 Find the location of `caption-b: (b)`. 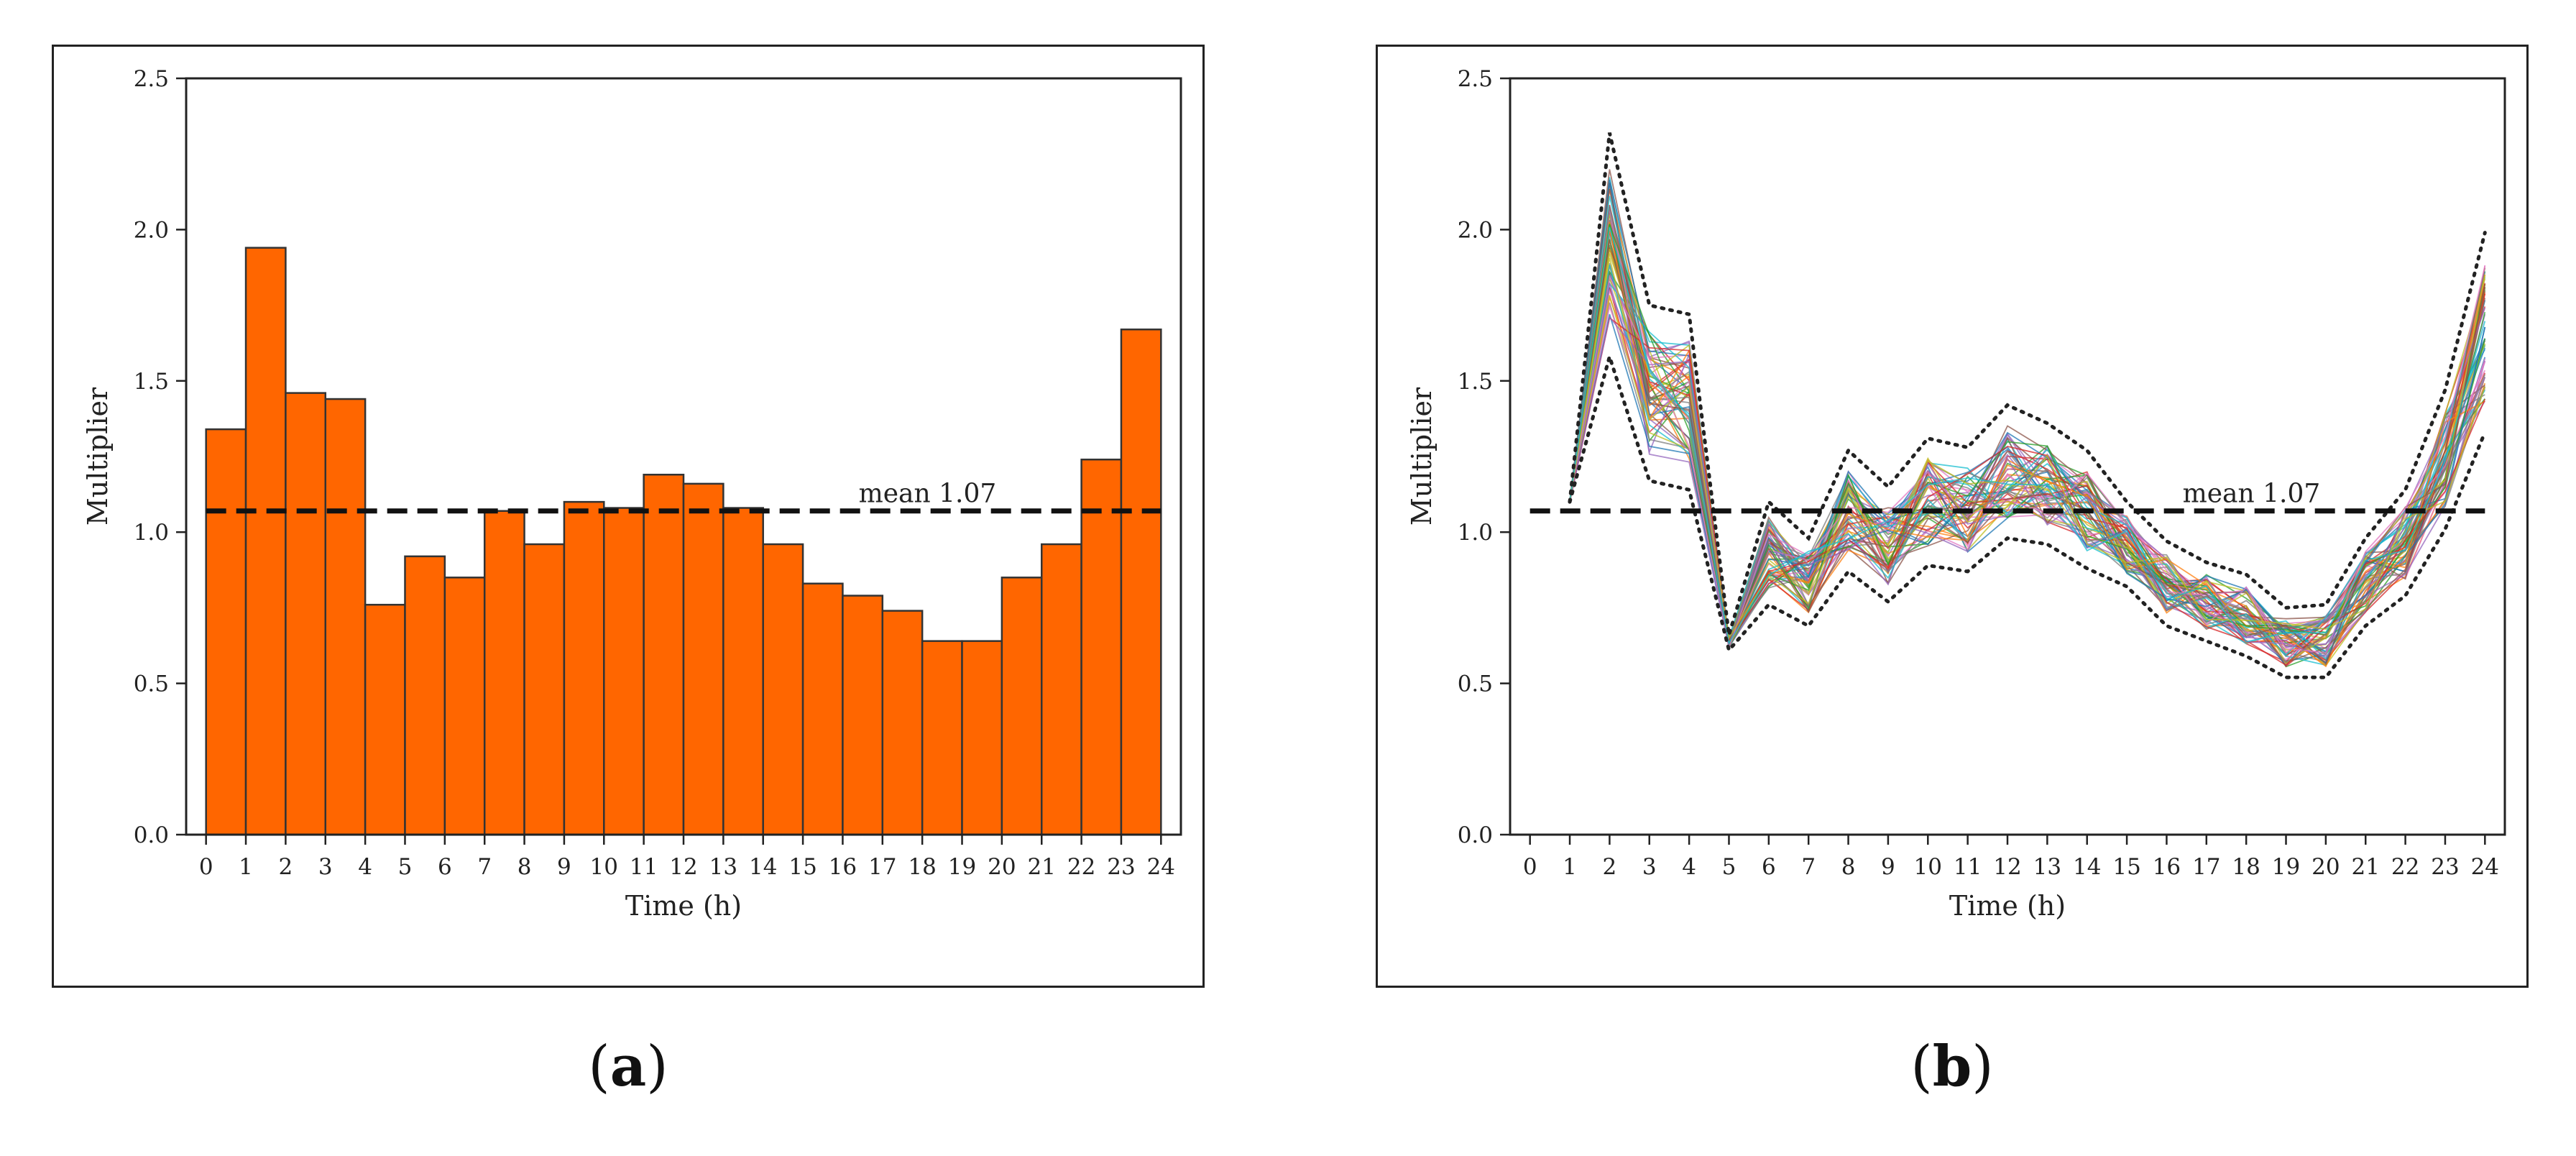

caption-b: (b) is located at coordinates (1952, 1066).